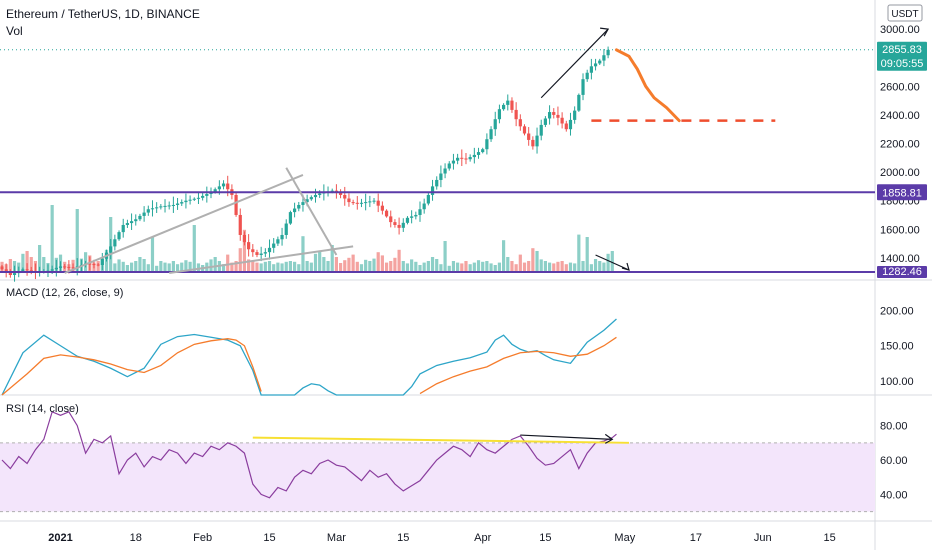 The image size is (932, 555). What do you see at coordinates (647, 85) in the screenshot?
I see `projection-curve` at bounding box center [647, 85].